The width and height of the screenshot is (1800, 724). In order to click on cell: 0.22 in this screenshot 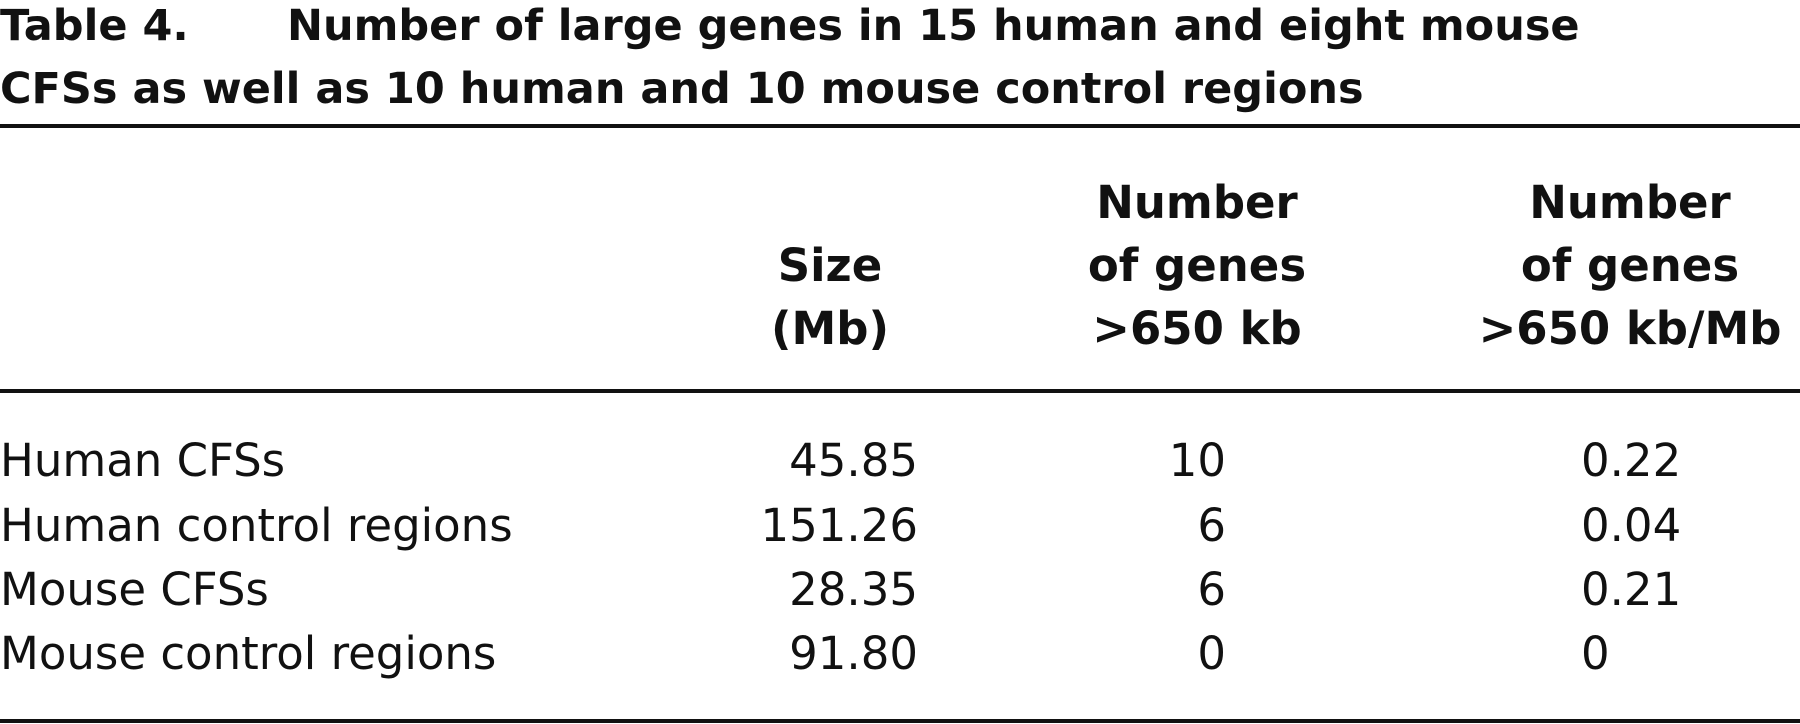, I will do `click(1631, 460)`.